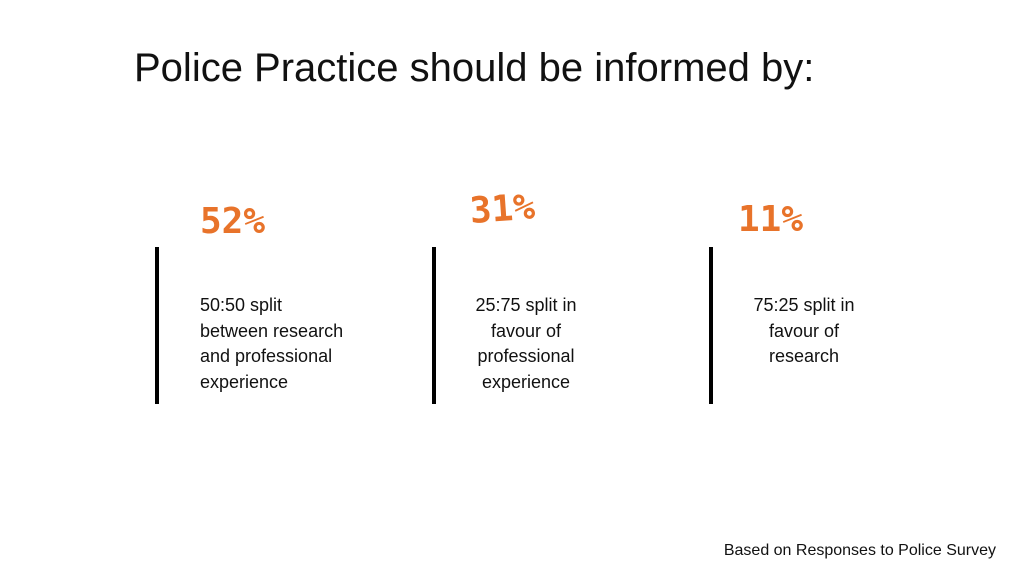 The height and width of the screenshot is (576, 1024). Describe the element at coordinates (474, 68) in the screenshot. I see `slide-title: Police Practice should be informed by:` at that location.